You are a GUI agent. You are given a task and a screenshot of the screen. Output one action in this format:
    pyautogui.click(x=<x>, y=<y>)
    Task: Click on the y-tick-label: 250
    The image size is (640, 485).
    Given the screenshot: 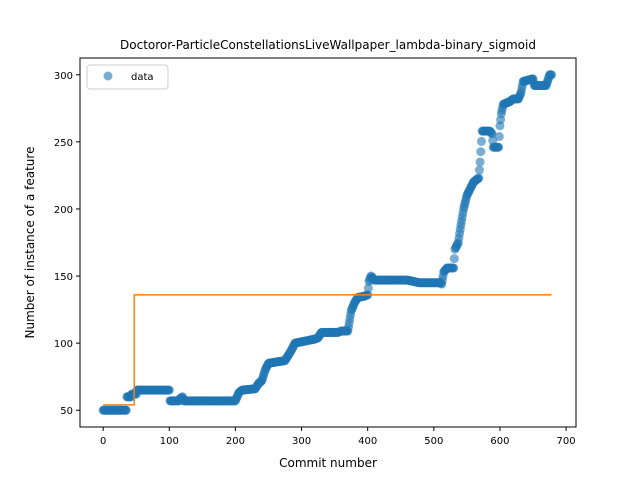 What is the action you would take?
    pyautogui.click(x=63, y=143)
    